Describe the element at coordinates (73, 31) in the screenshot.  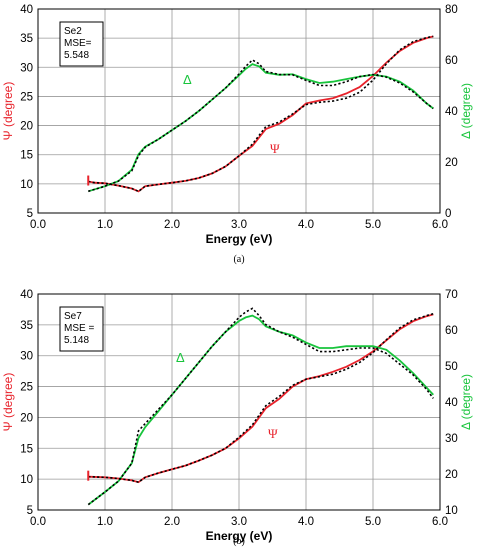
I see `info-box-line: Se2` at that location.